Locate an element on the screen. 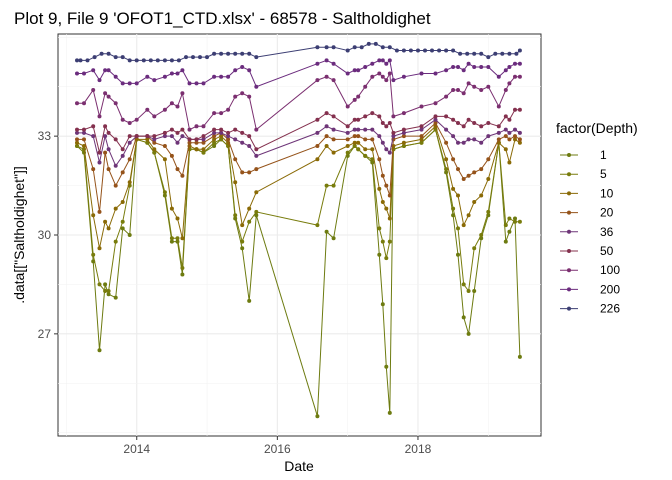 The width and height of the screenshot is (672, 480). legend-label: 226 is located at coordinates (610, 309).